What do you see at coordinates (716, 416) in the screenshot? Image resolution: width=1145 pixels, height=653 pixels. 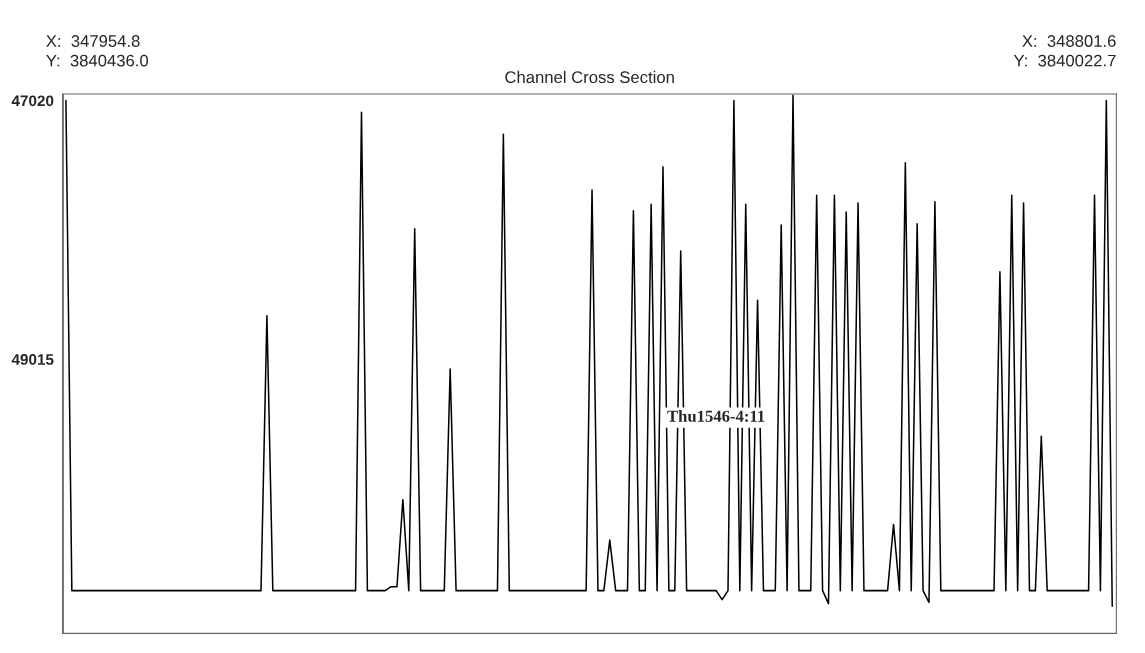 I see `annotation: Thu1546-4:11` at bounding box center [716, 416].